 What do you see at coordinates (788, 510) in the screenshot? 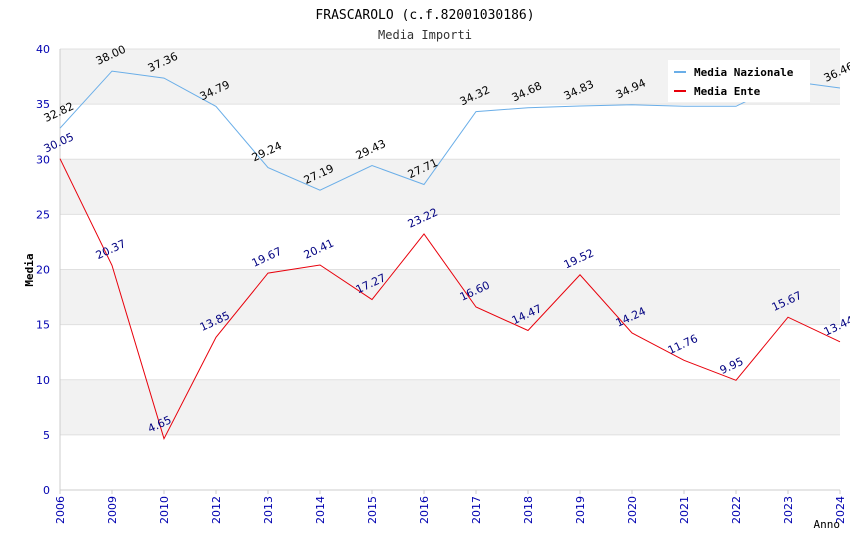
I see `x-tick-label: 2023` at bounding box center [788, 510].